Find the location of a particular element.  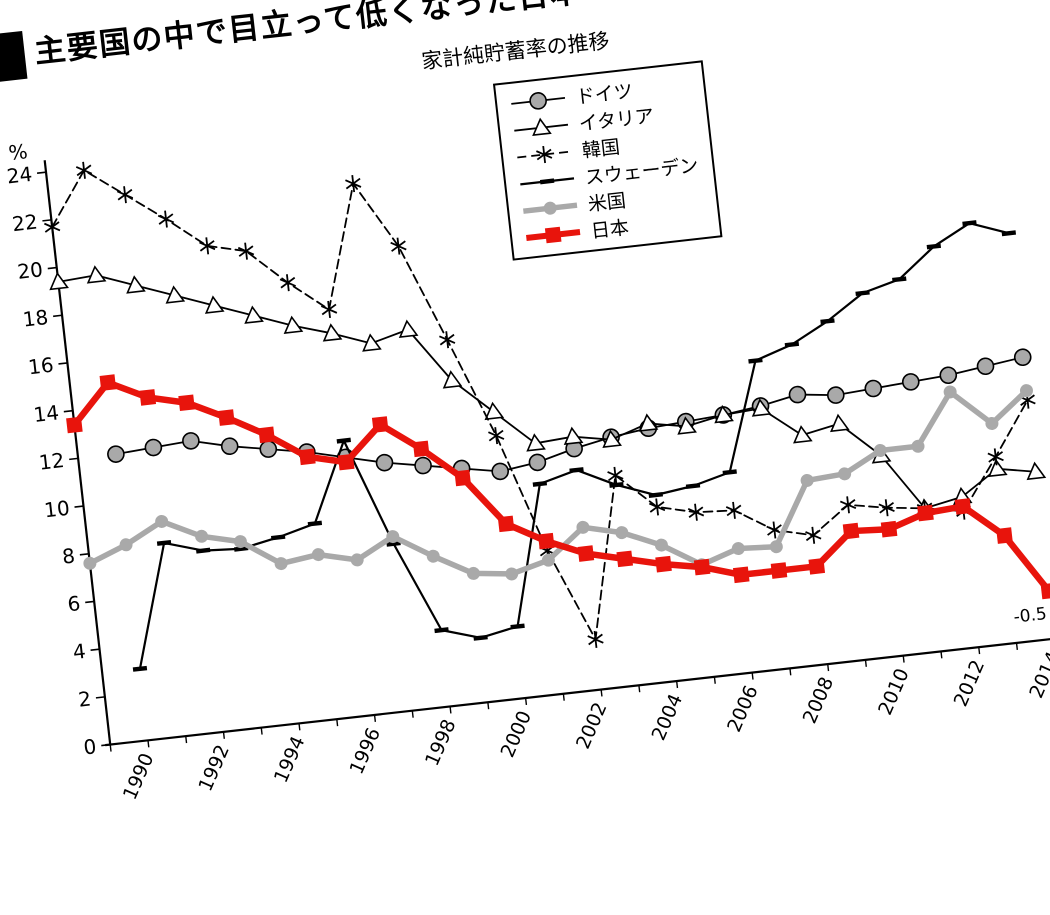

legend-item-germany: ドイツ is located at coordinates (599, 93).